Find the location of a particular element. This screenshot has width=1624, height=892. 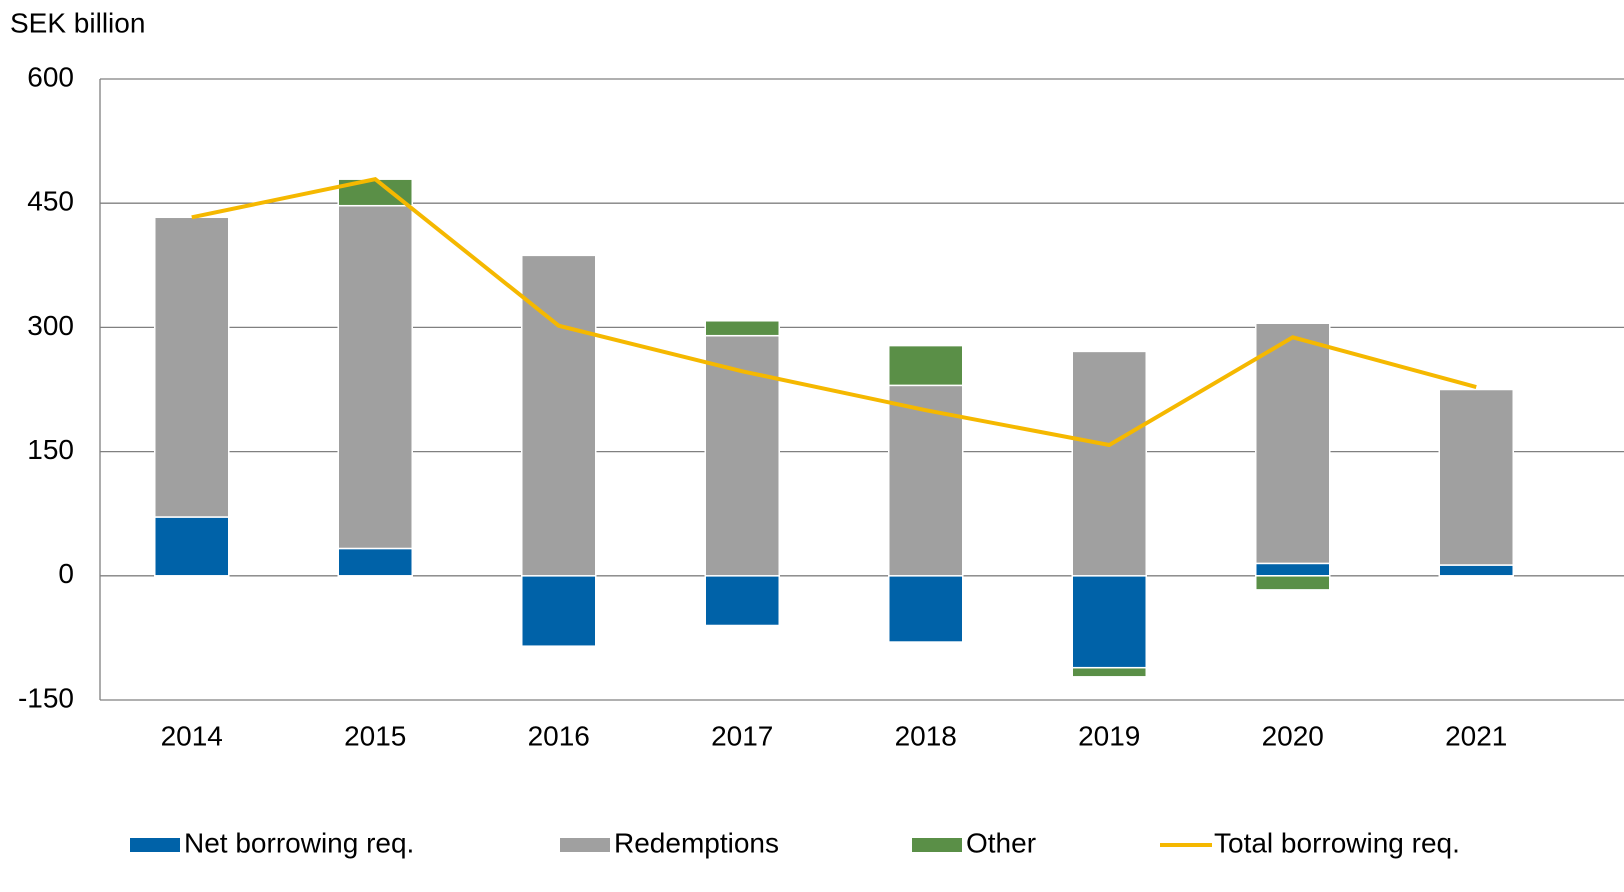

x-tick-label: 2016 is located at coordinates (559, 735).